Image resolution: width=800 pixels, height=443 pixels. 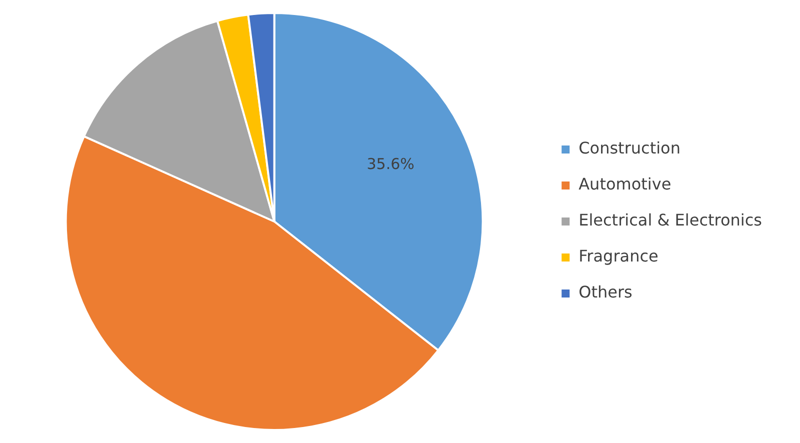 What do you see at coordinates (605, 292) in the screenshot?
I see `legend-label: Others` at bounding box center [605, 292].